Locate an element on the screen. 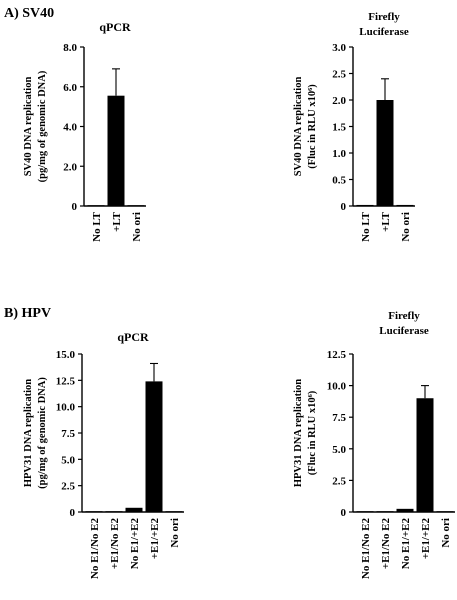 The height and width of the screenshot is (600, 457). y-tick-label: 4.0 is located at coordinates (70, 128).